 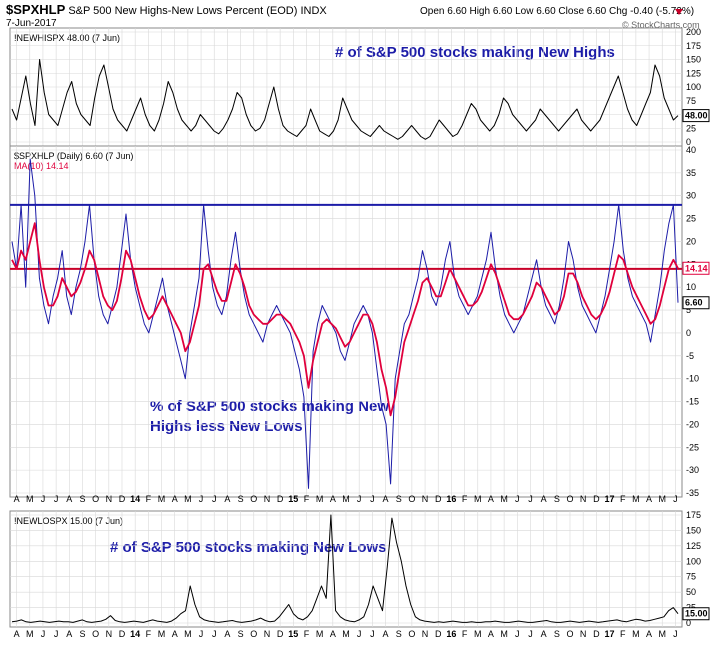 What do you see at coordinates (696, 116) in the screenshot?
I see `new-highs-last-tag: 48.00` at bounding box center [696, 116].